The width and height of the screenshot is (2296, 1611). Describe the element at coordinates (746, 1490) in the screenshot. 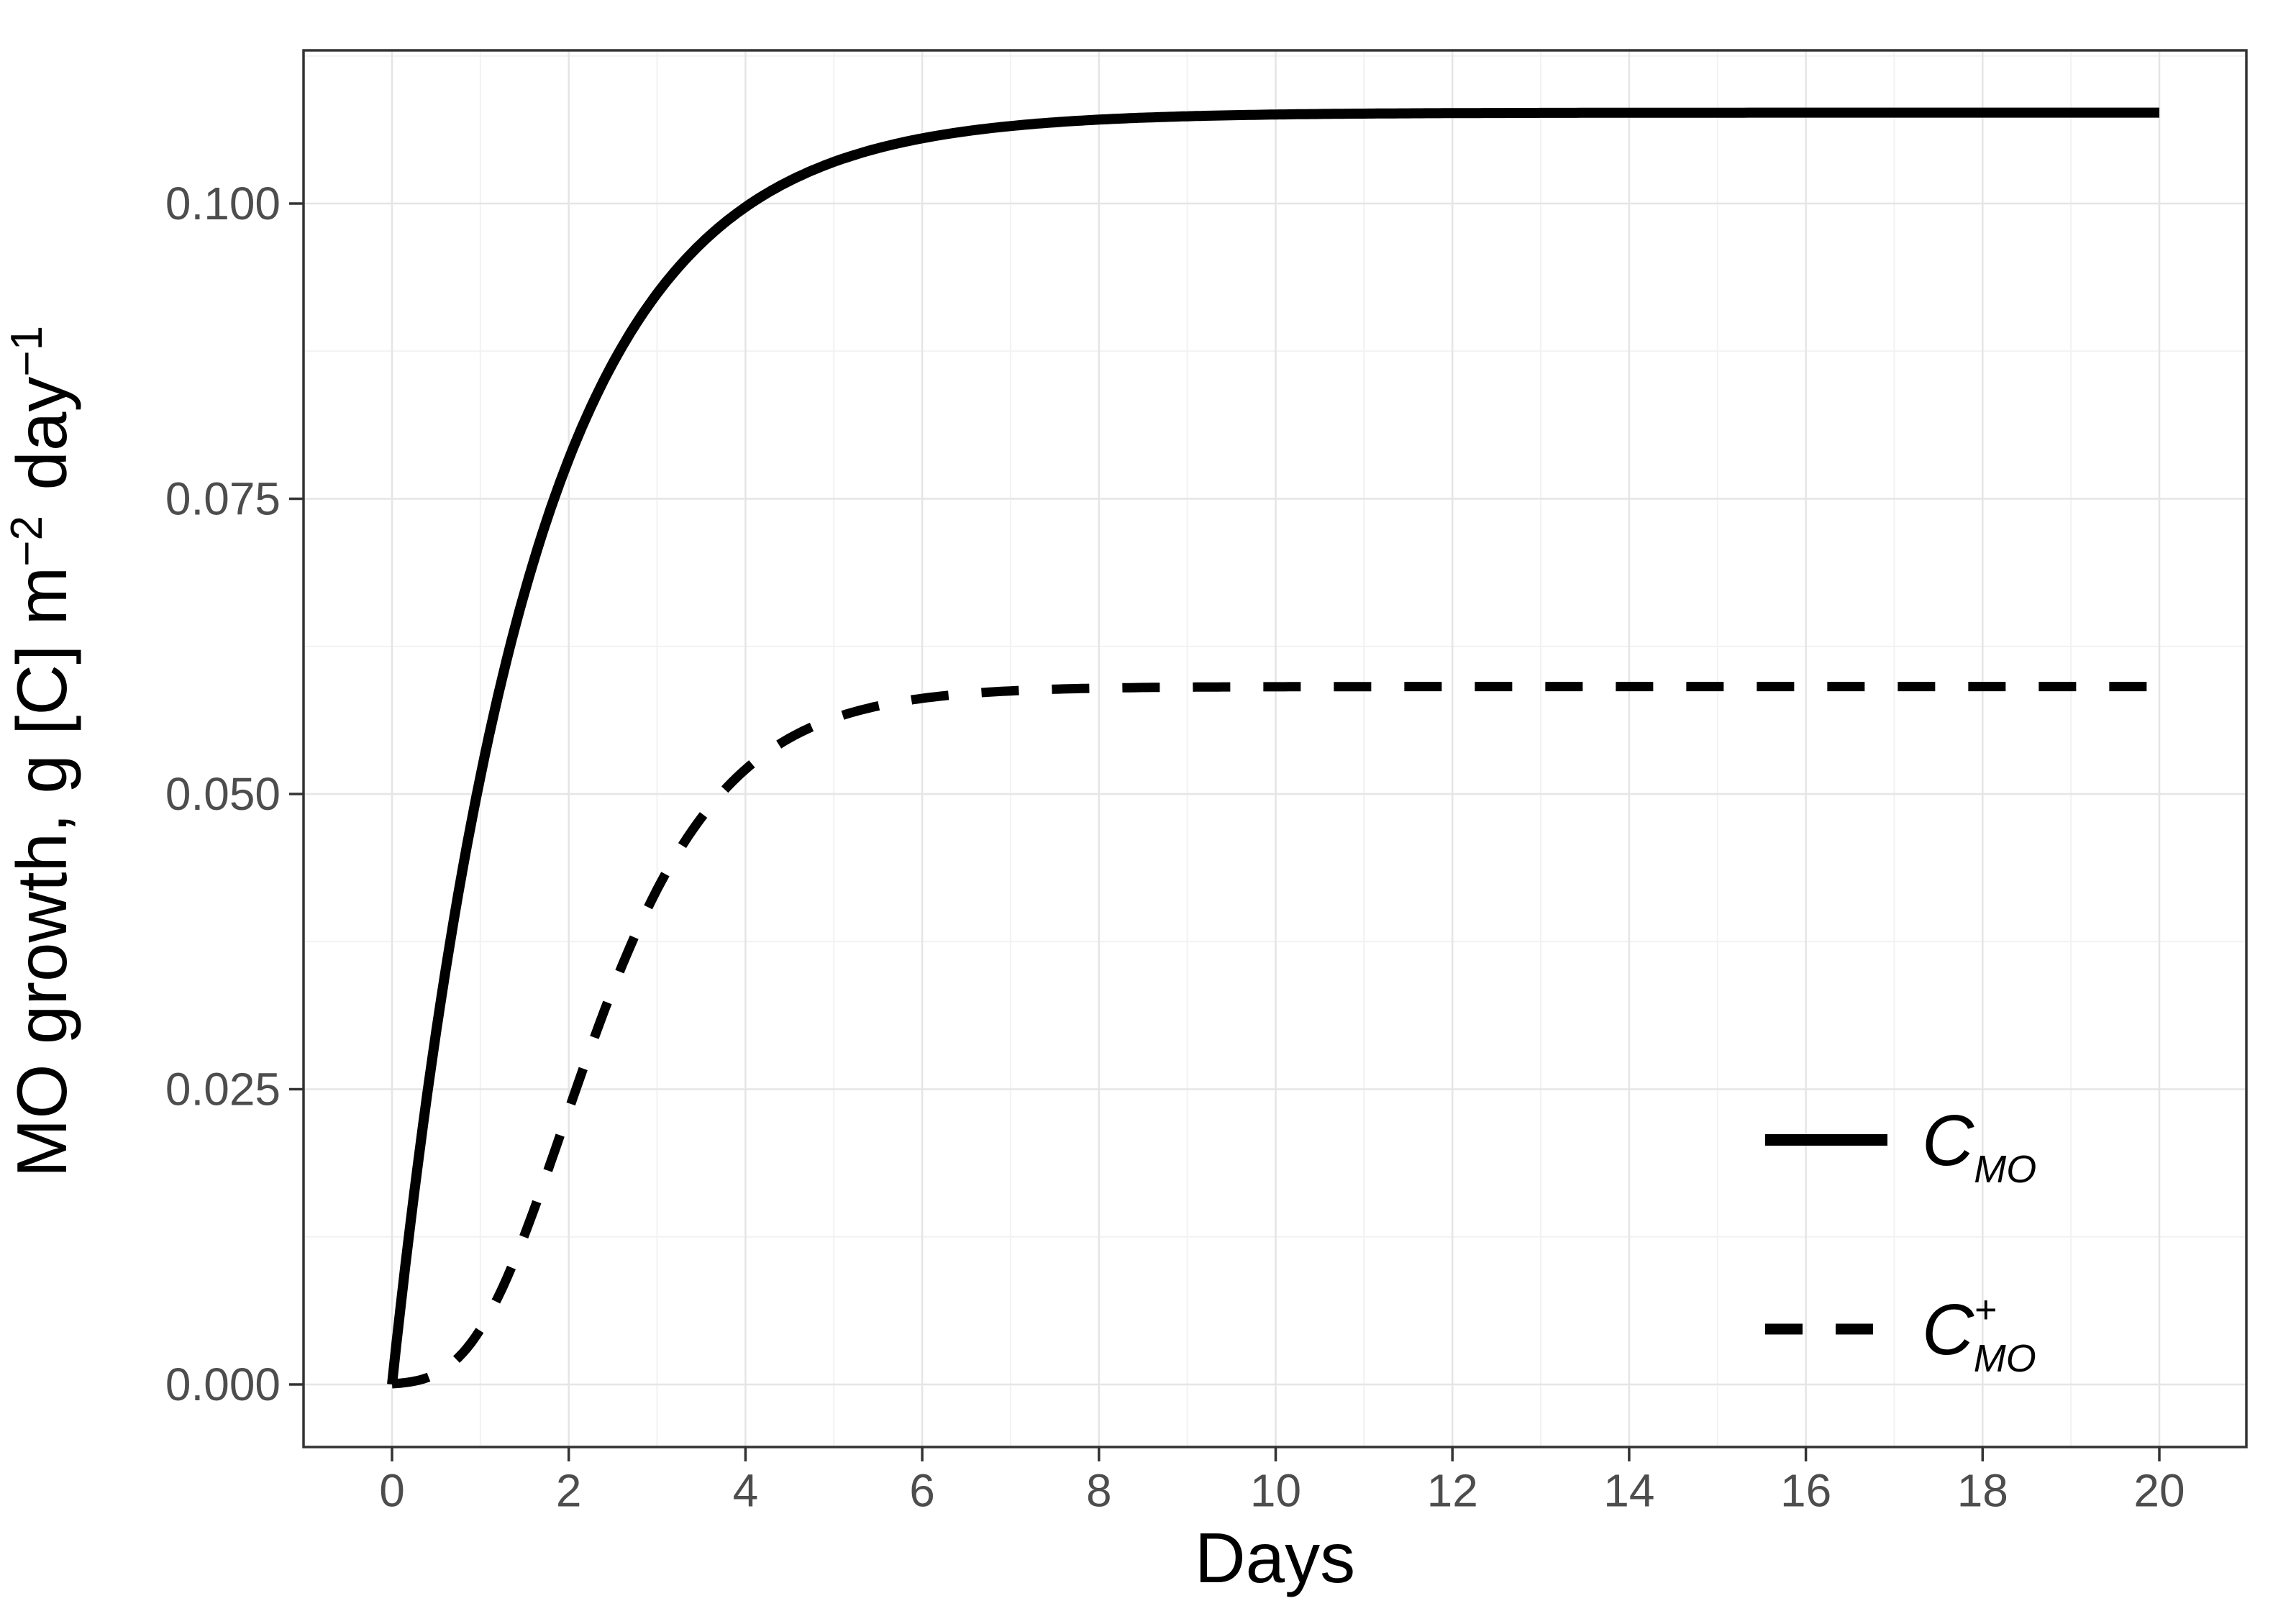

I see `x-tick-label: 4` at that location.